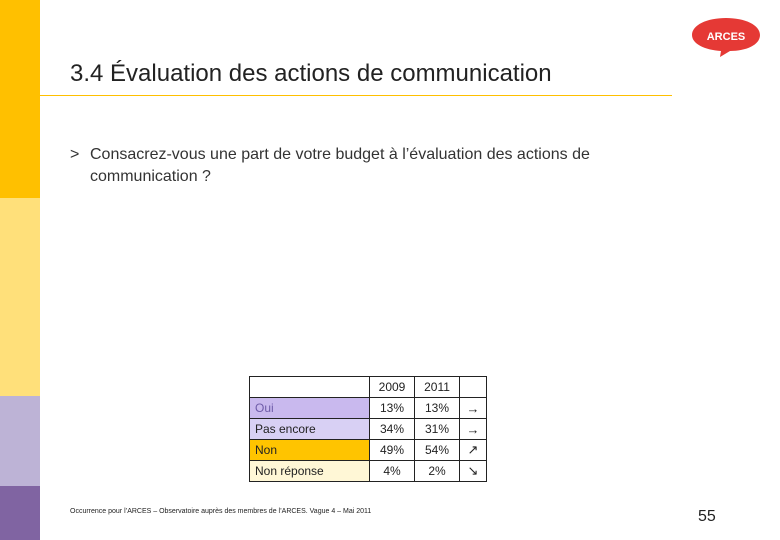 This screenshot has width=780, height=540. I want to click on table-row-pas-encore: Pas encore 34% 31% →, so click(368, 429).